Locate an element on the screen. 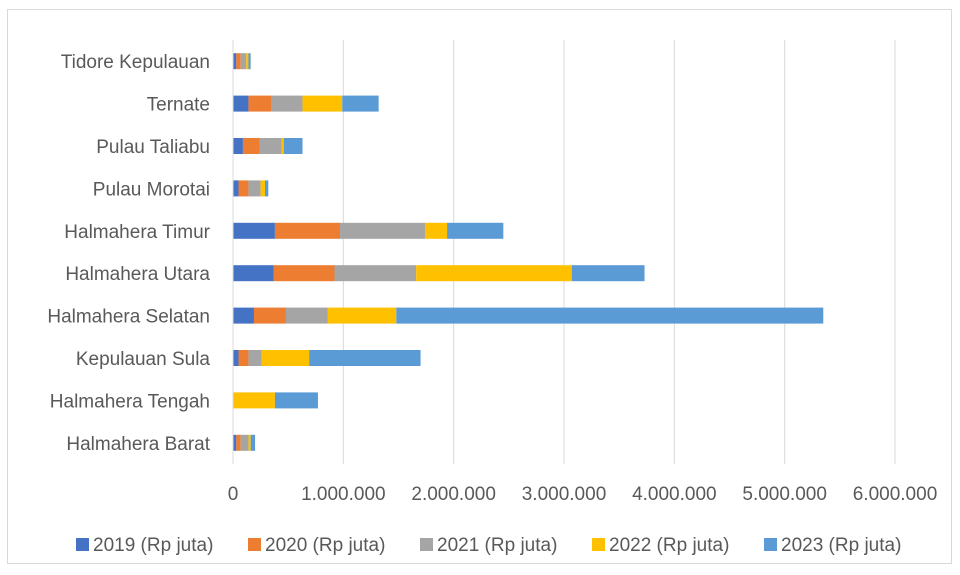 The image size is (960, 575). category-label: Halmahera Selatan is located at coordinates (128, 317).